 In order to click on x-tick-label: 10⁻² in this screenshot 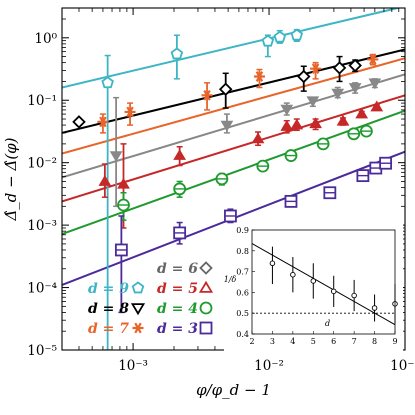, I will do `click(269, 366)`.